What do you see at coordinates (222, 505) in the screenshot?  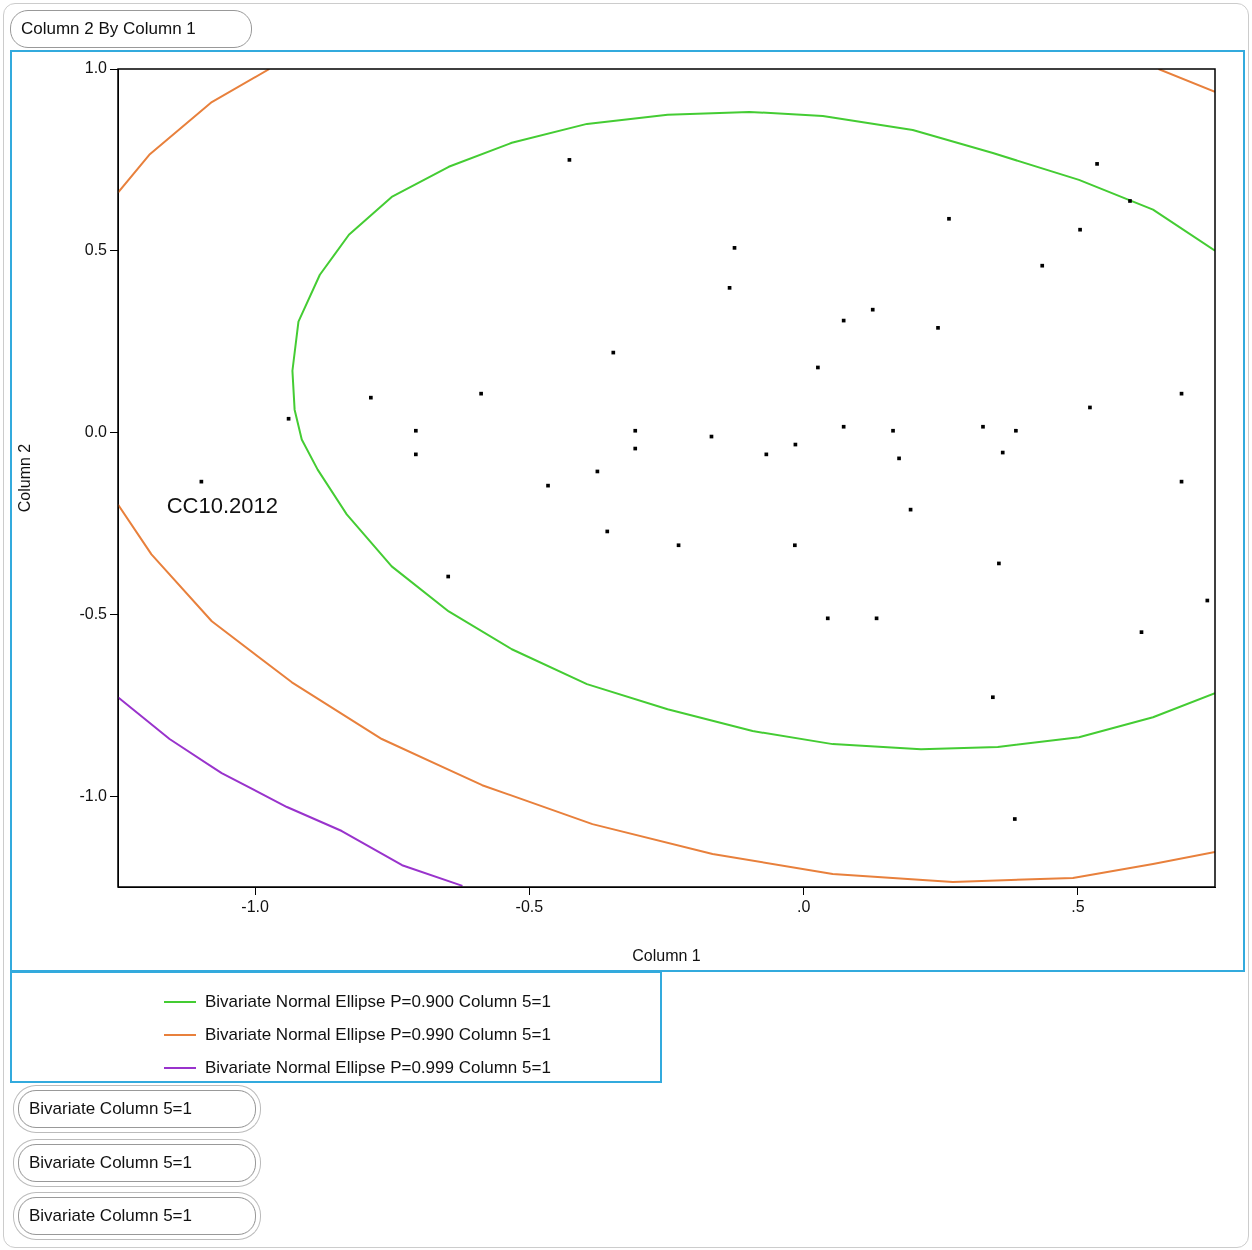 I see `annotation: CC10.2012` at bounding box center [222, 505].